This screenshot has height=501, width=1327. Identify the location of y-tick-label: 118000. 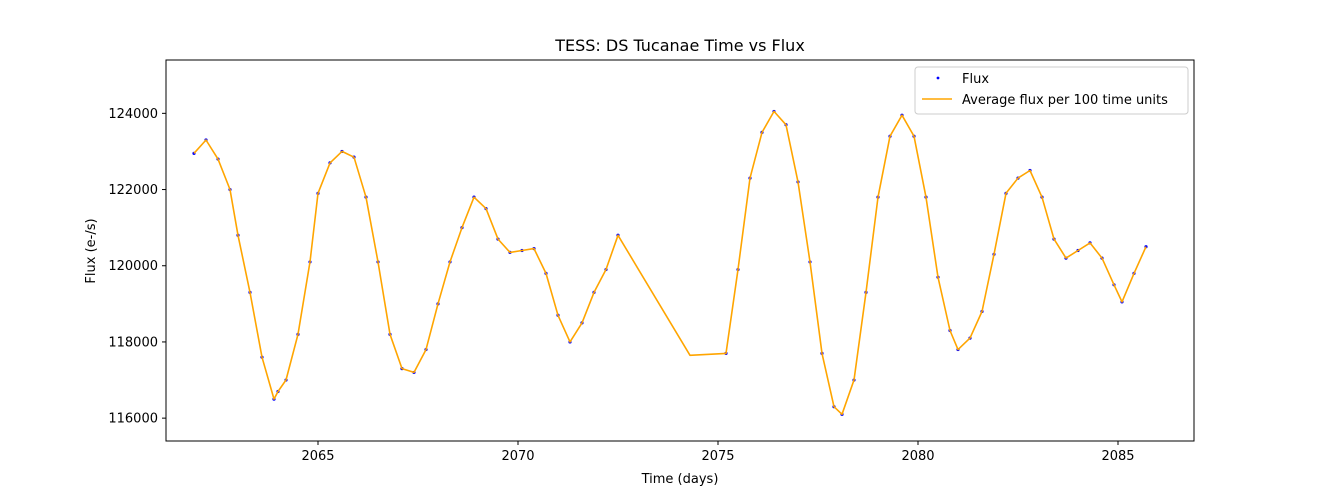
(133, 342).